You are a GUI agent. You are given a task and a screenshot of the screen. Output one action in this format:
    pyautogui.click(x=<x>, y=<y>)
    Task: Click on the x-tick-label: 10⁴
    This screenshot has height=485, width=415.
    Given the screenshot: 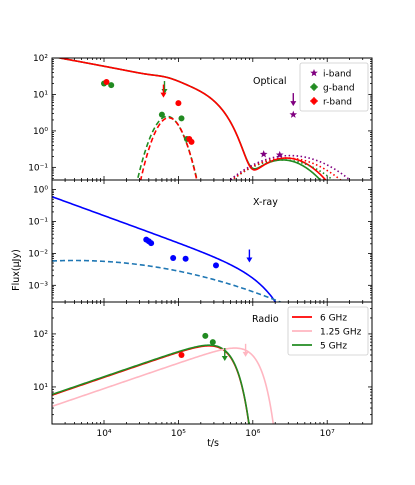 What is the action you would take?
    pyautogui.click(x=103, y=434)
    